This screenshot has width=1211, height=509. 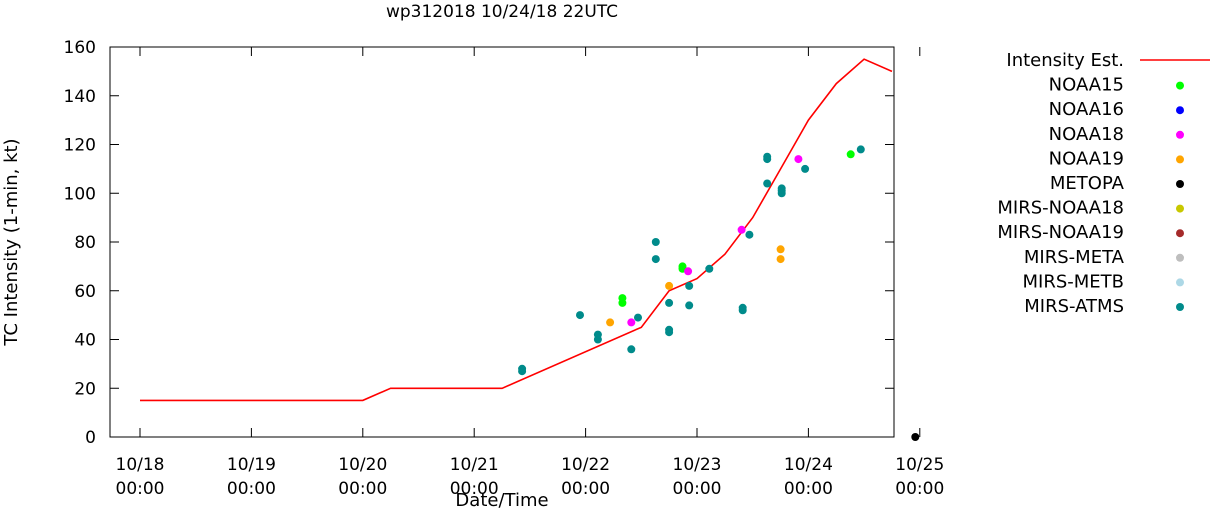 I want to click on x-tick-label-date: 10/20, so click(x=362, y=465).